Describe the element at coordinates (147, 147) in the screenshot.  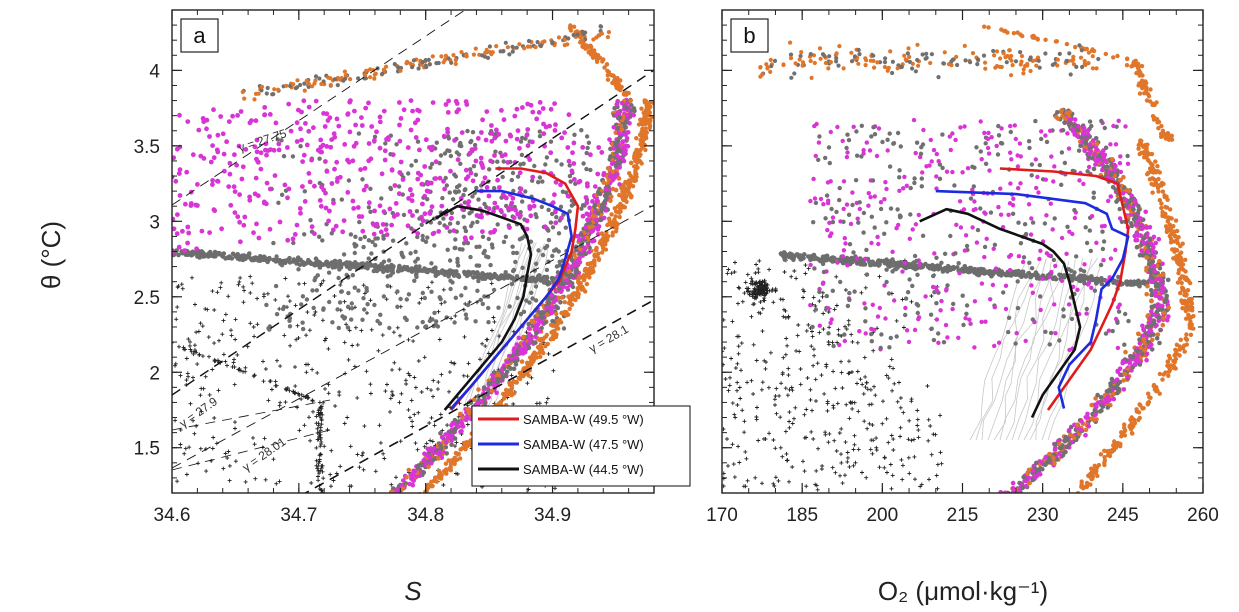
I see `panel-a-y-tick-label: 3.5` at that location.